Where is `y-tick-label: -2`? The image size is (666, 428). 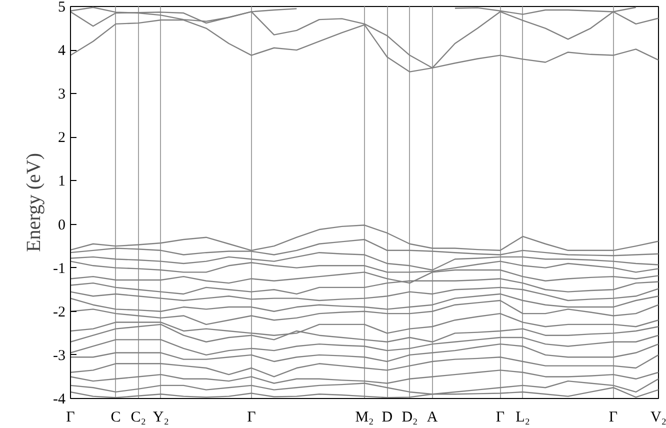 y-tick-label: -2 is located at coordinates (59, 312).